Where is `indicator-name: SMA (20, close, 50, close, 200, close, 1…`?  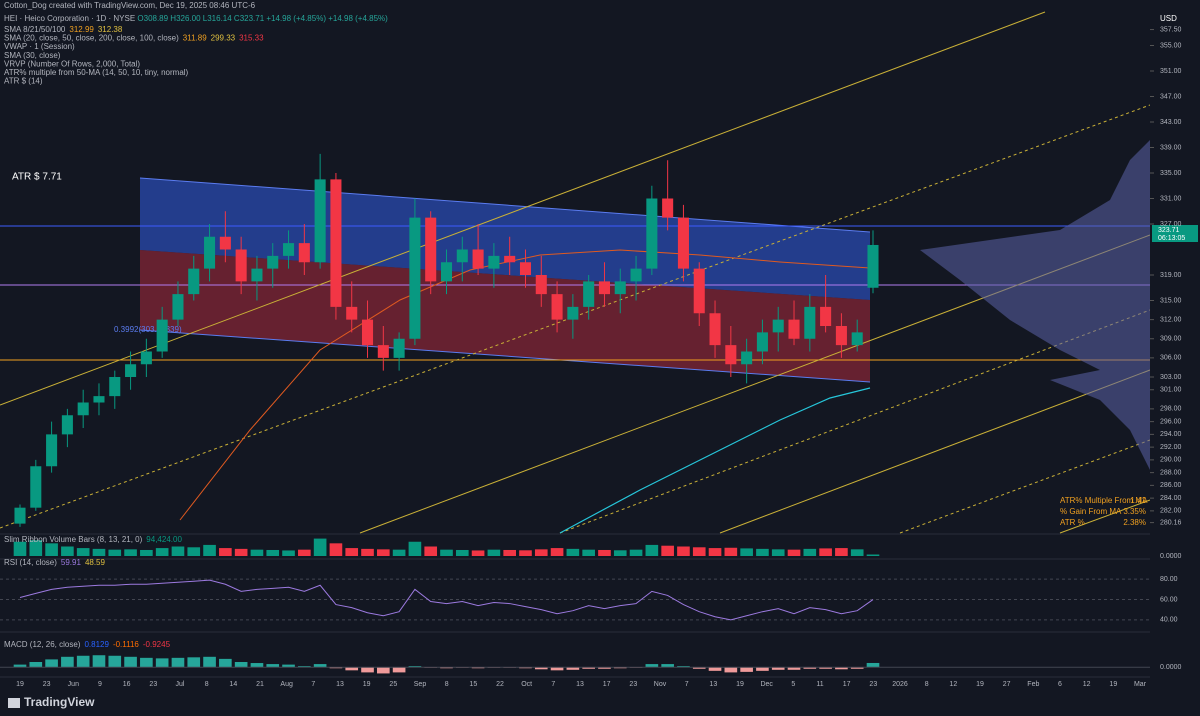 indicator-name: SMA (20, close, 50, close, 200, close, 1… is located at coordinates (91, 38).